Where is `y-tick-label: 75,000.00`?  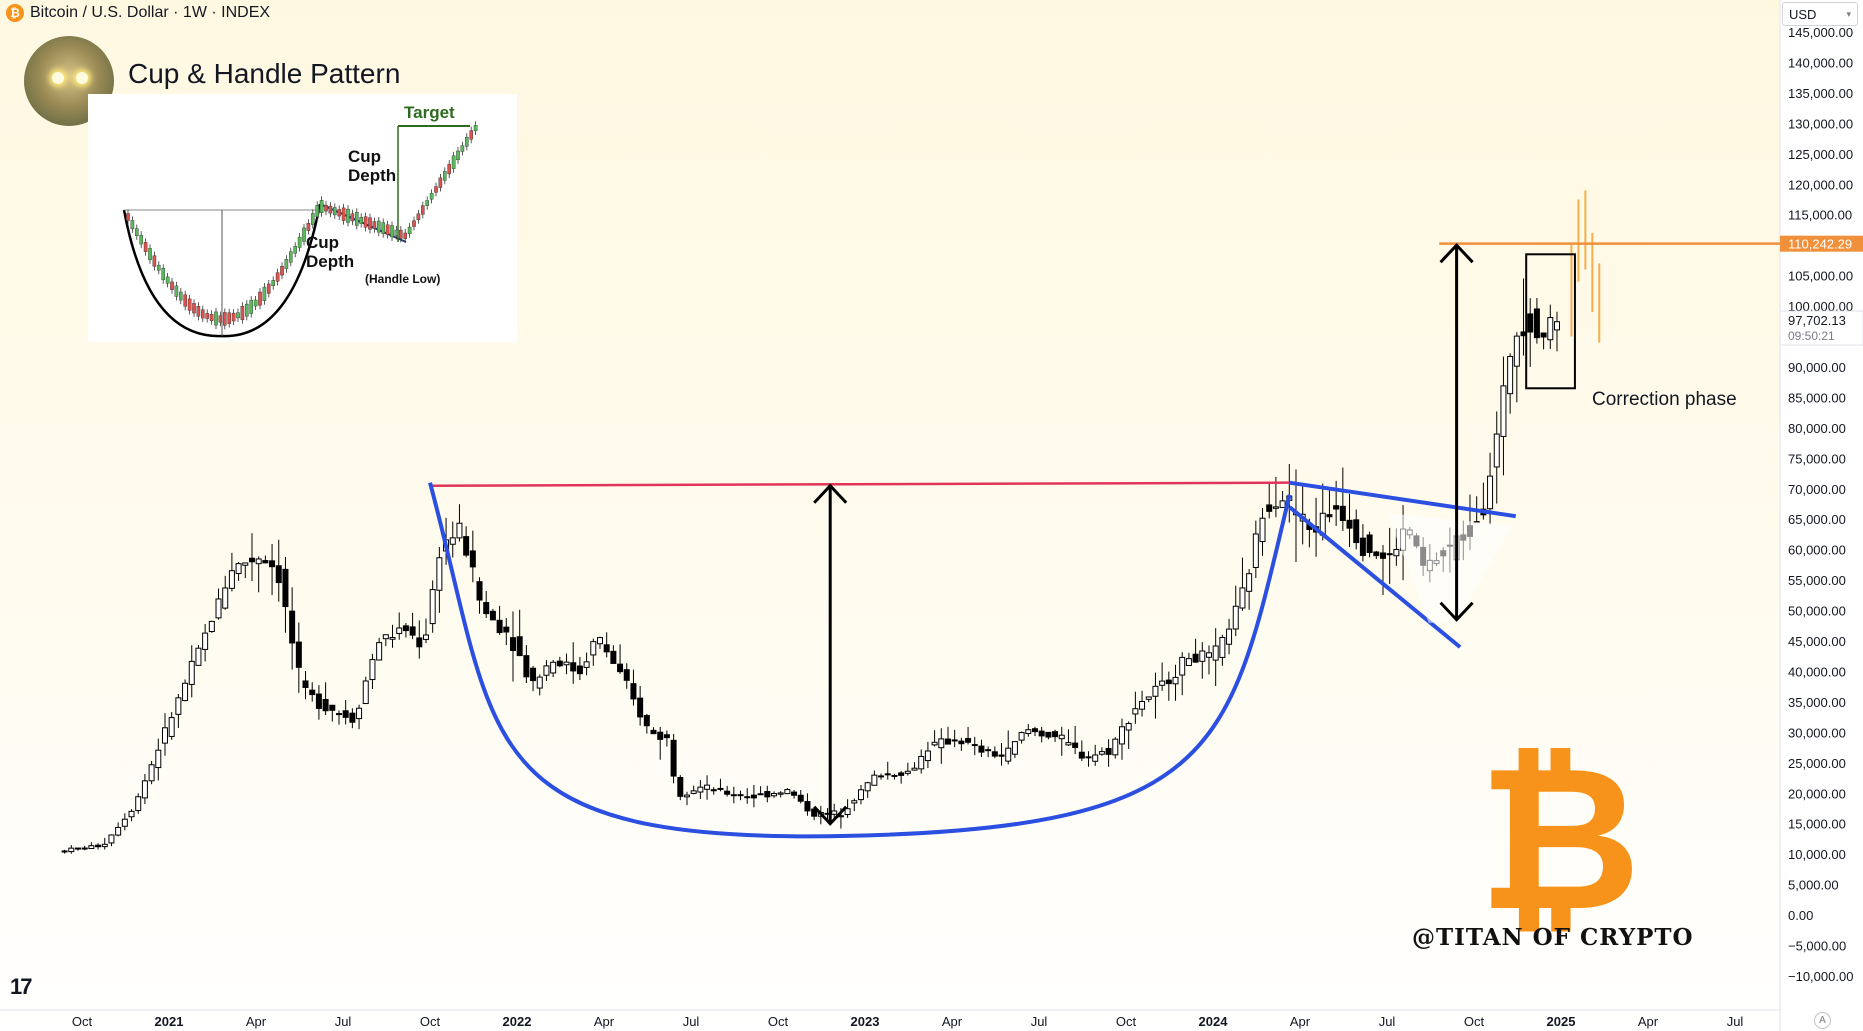 y-tick-label: 75,000.00 is located at coordinates (1817, 458).